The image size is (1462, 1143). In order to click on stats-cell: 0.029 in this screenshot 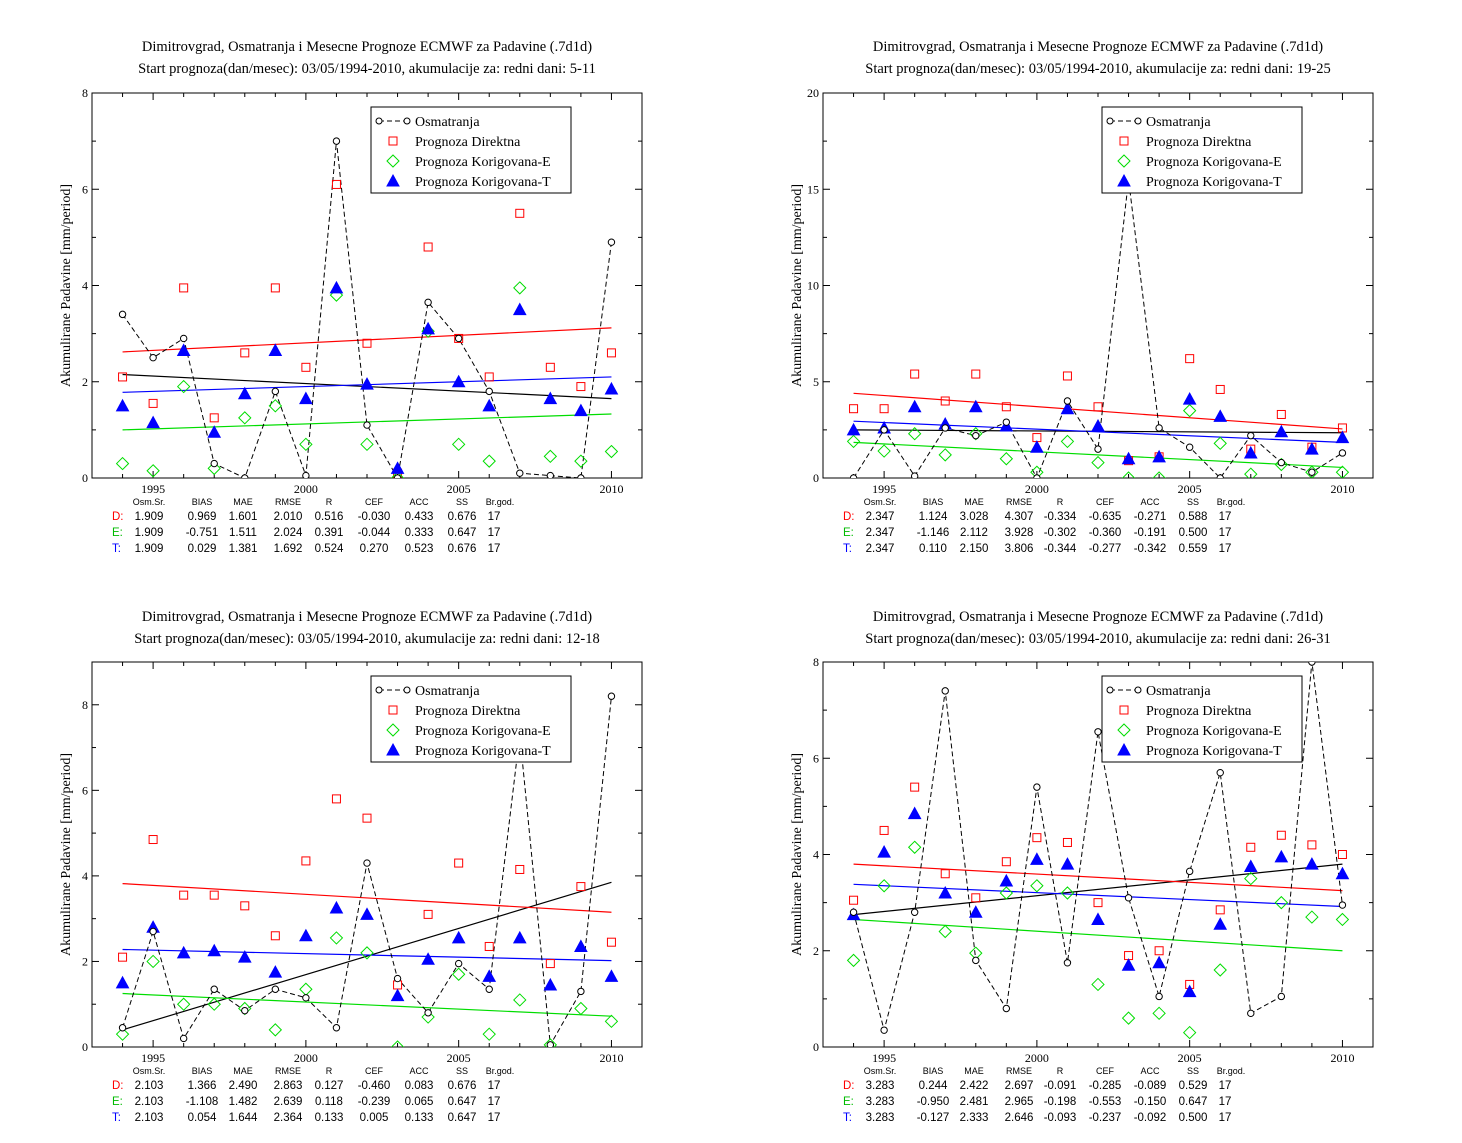, I will do `click(202, 549)`.